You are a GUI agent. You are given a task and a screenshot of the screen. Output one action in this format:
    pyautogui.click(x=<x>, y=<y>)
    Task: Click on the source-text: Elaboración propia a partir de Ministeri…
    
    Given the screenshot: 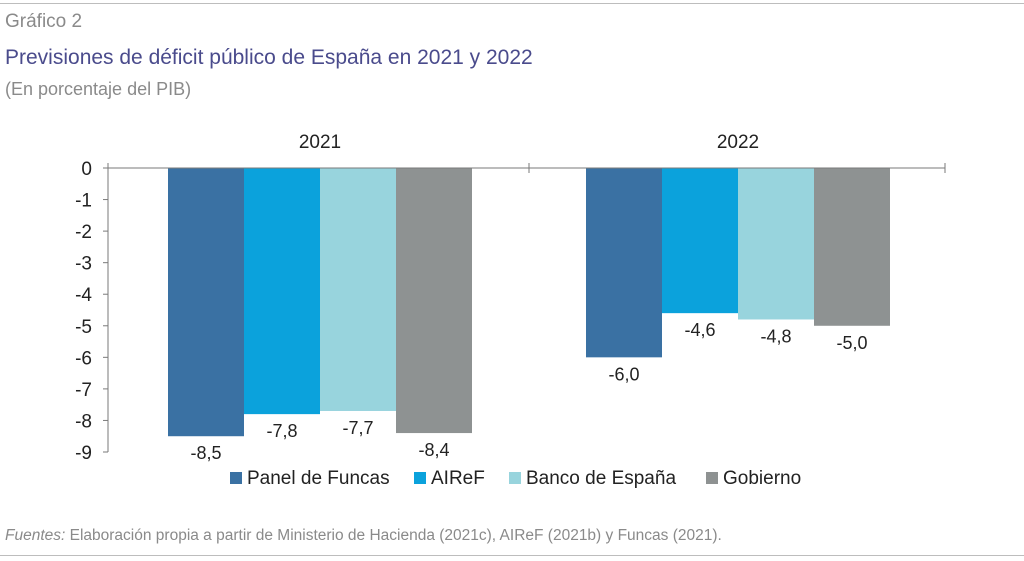 What is the action you would take?
    pyautogui.click(x=395, y=535)
    